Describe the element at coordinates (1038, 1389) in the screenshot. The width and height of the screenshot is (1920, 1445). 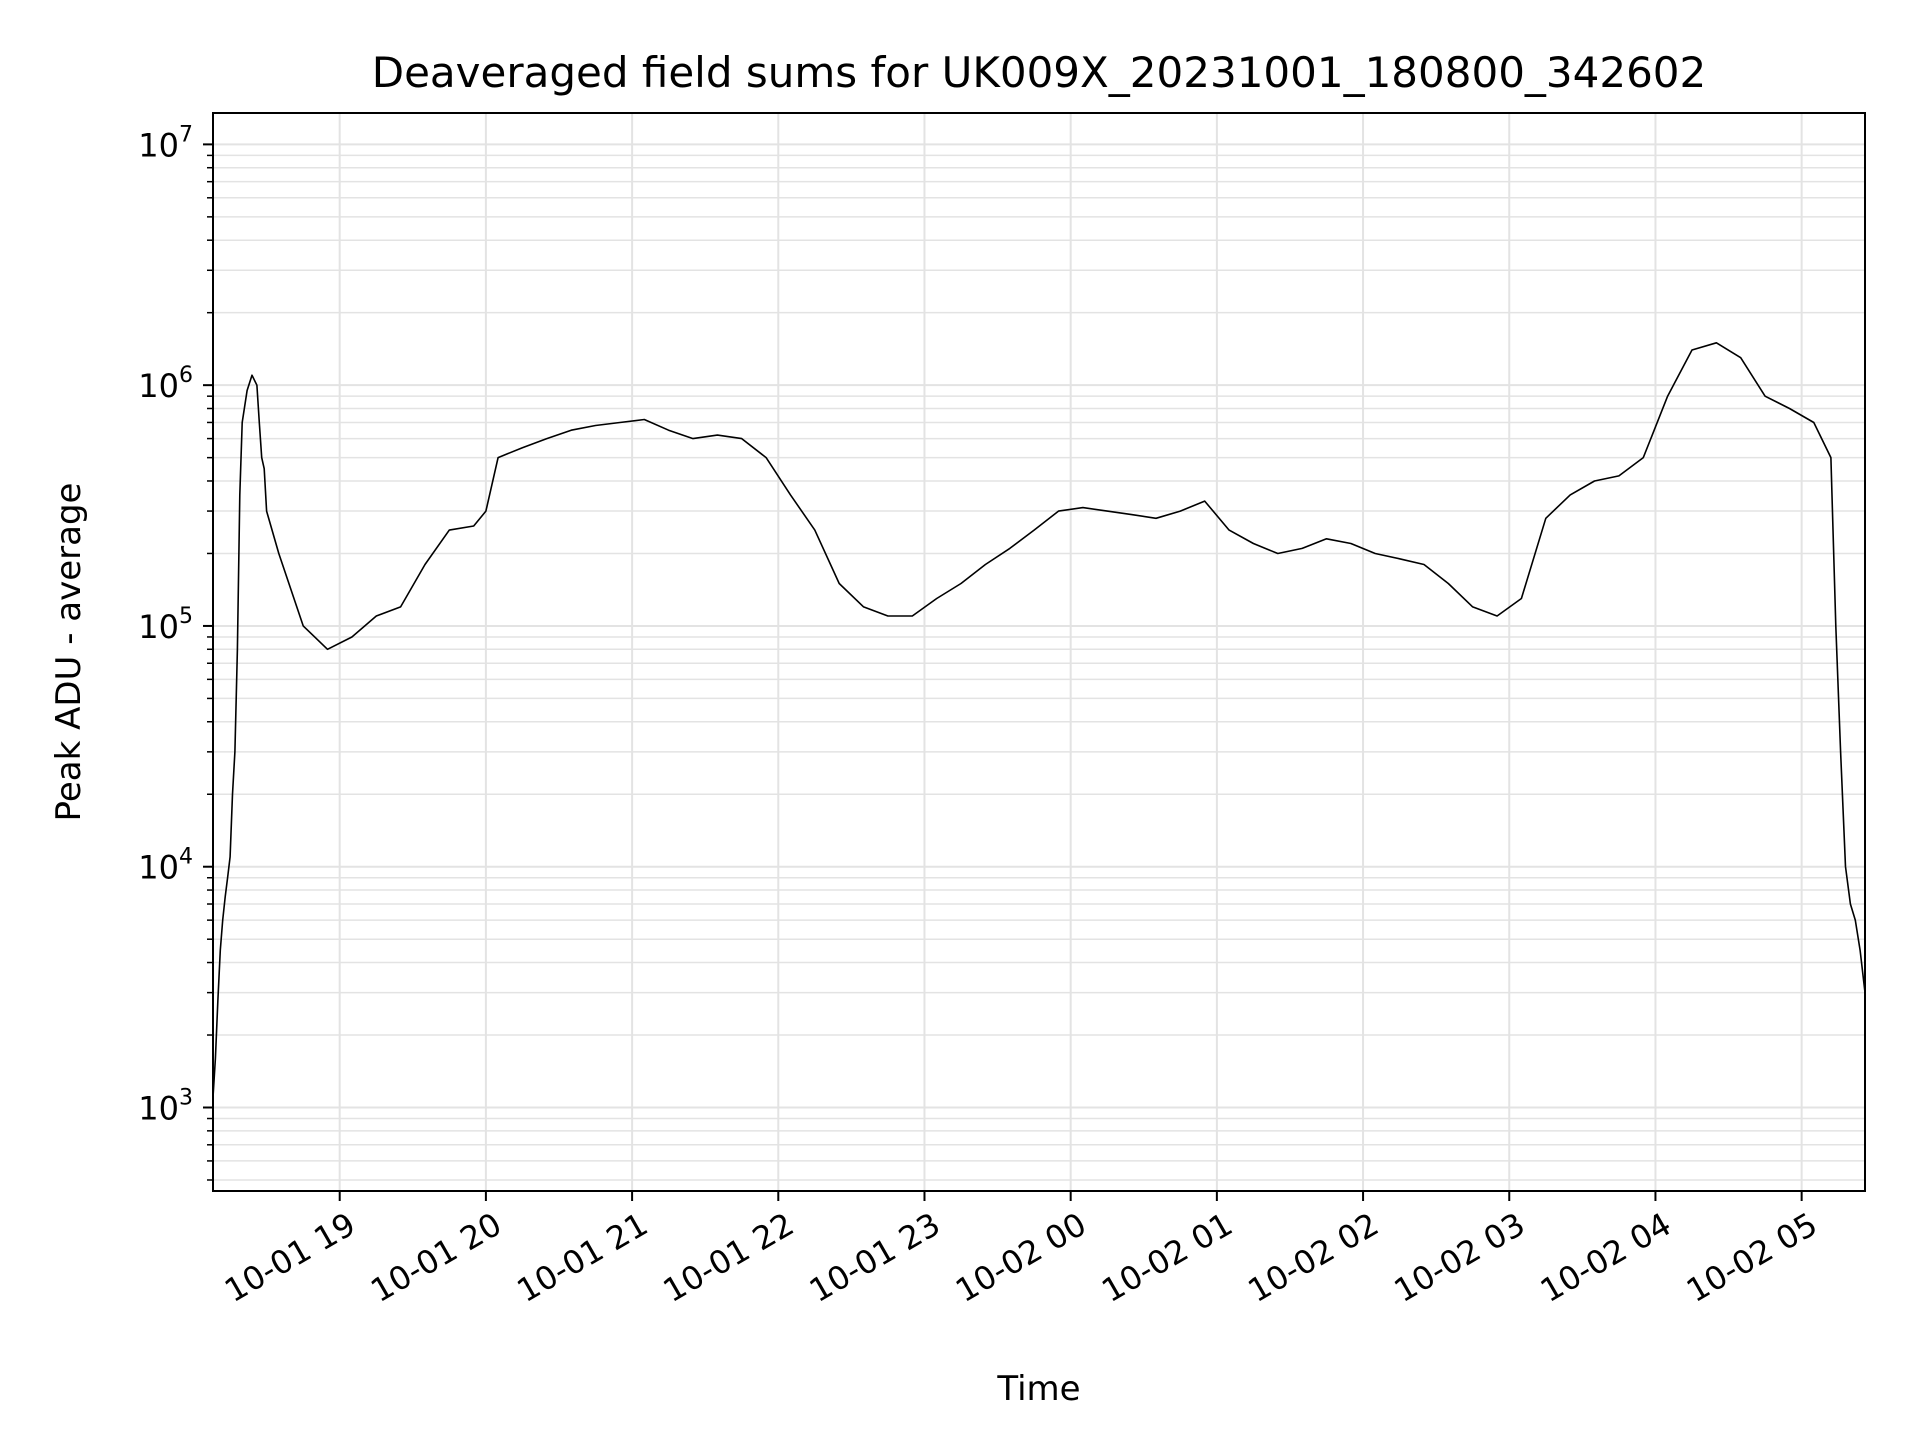
I see `x-axis-label: Time` at that location.